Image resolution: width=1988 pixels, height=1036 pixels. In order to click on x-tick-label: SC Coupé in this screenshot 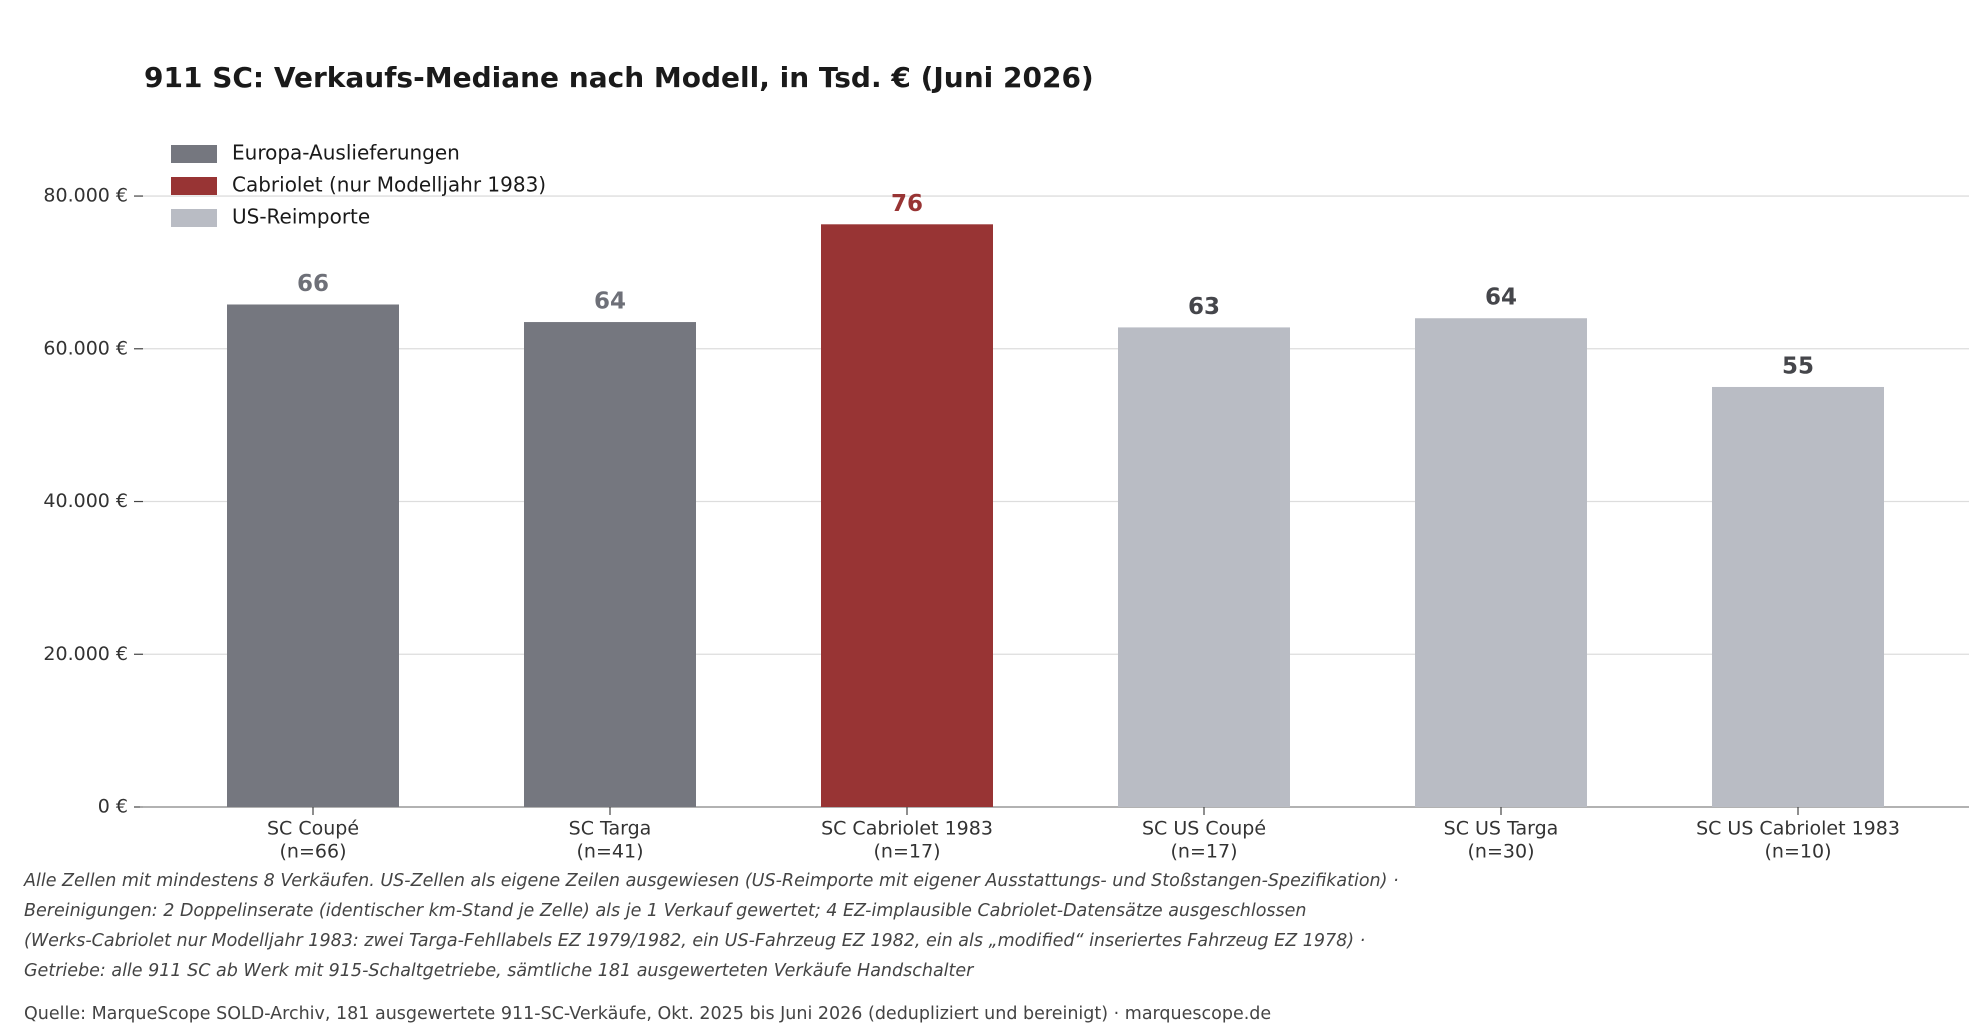, I will do `click(313, 829)`.